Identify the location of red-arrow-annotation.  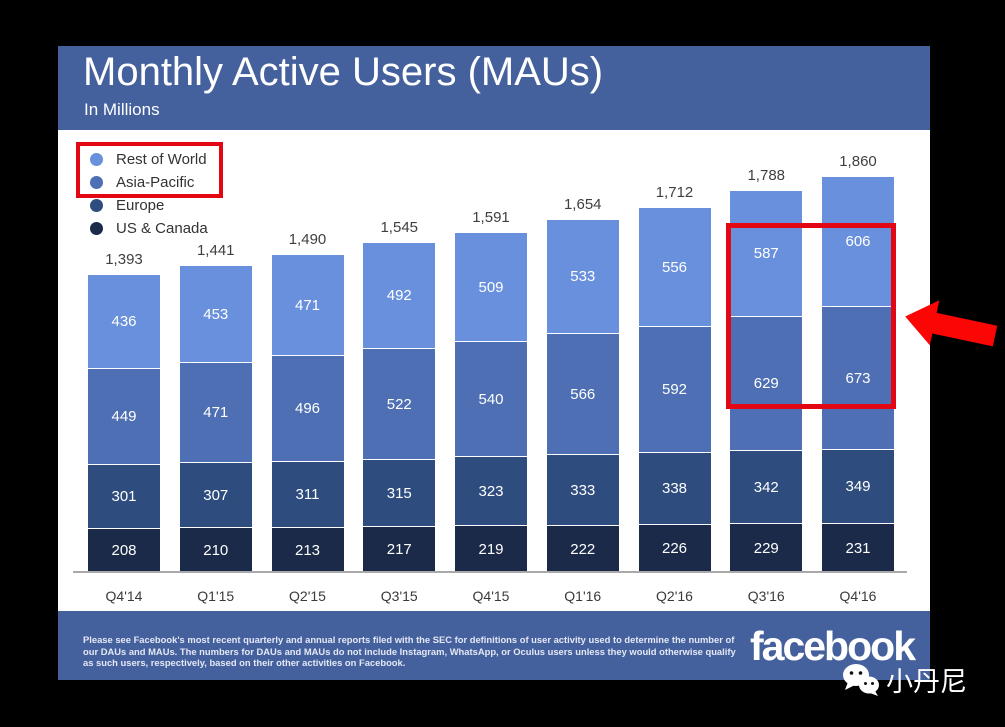
(950, 327).